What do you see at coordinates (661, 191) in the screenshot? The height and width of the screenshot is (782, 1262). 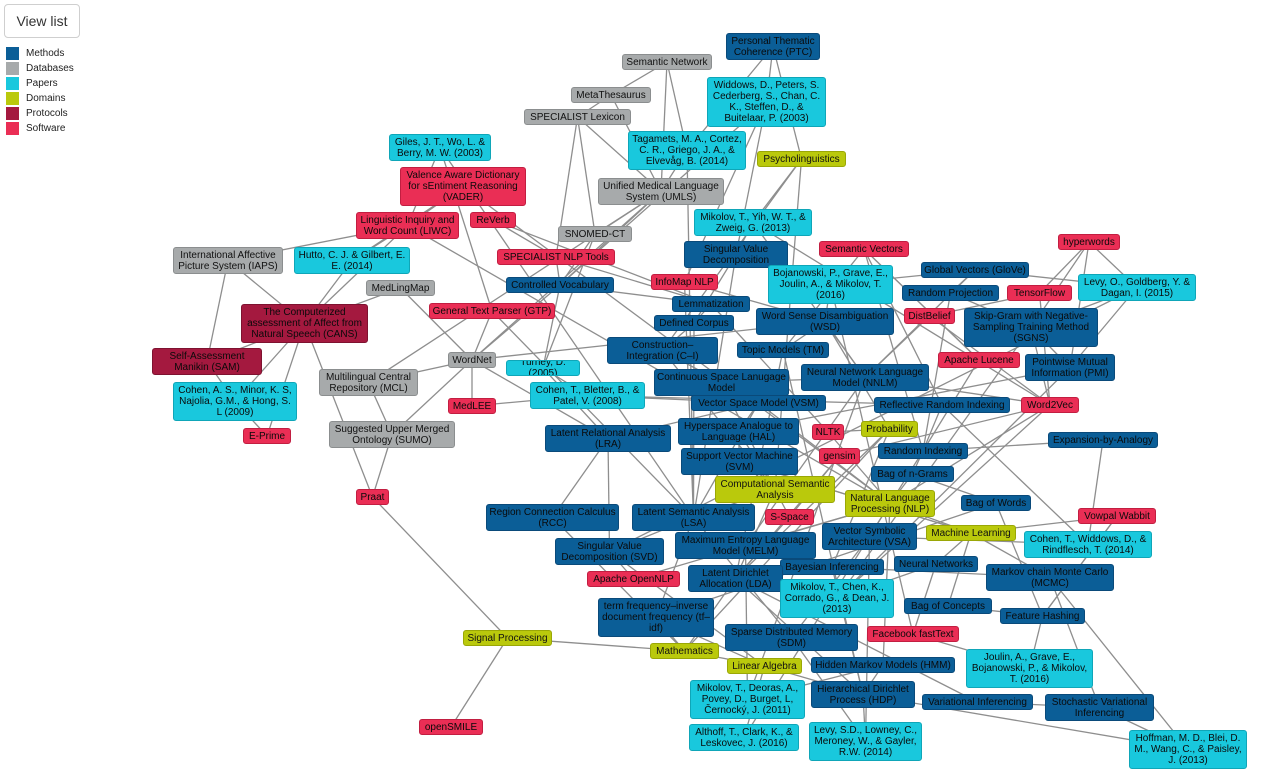 I see `node-umls: Unified Medical Language System (UMLS)` at bounding box center [661, 191].